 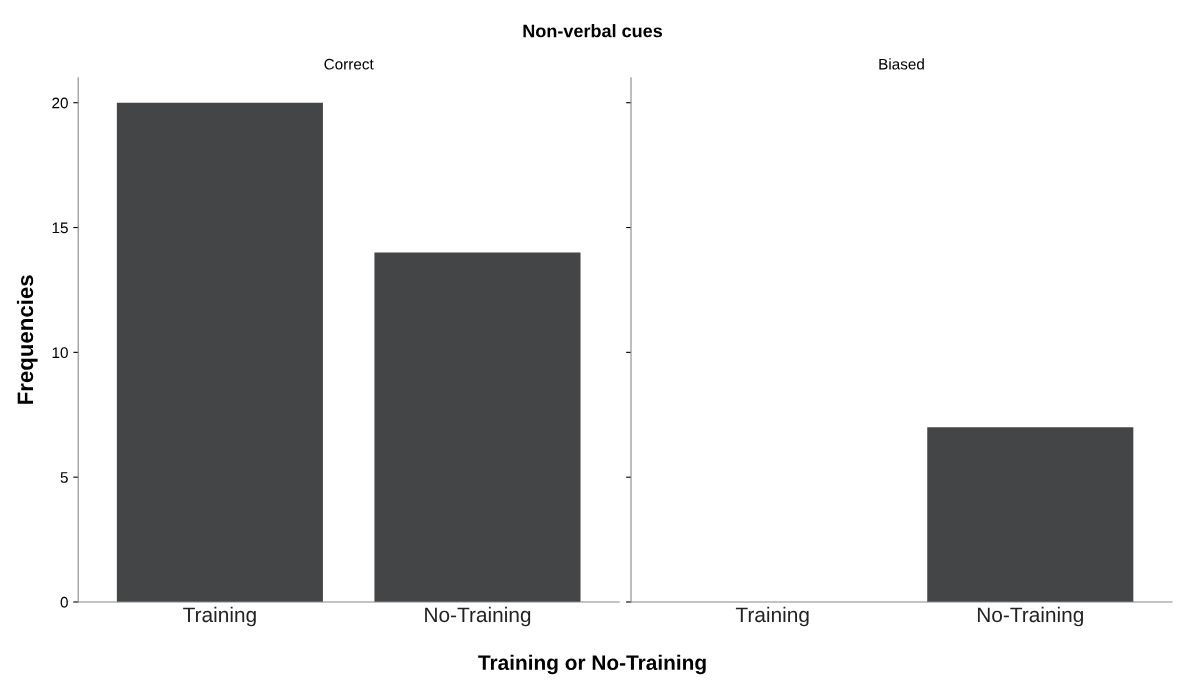 I want to click on y-axis-title: Frequencies, so click(x=27, y=339).